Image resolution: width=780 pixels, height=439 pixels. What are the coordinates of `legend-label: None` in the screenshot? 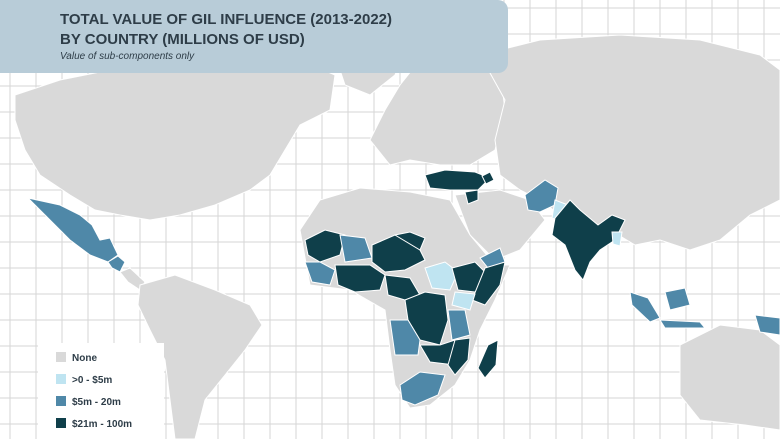 It's located at (84, 358).